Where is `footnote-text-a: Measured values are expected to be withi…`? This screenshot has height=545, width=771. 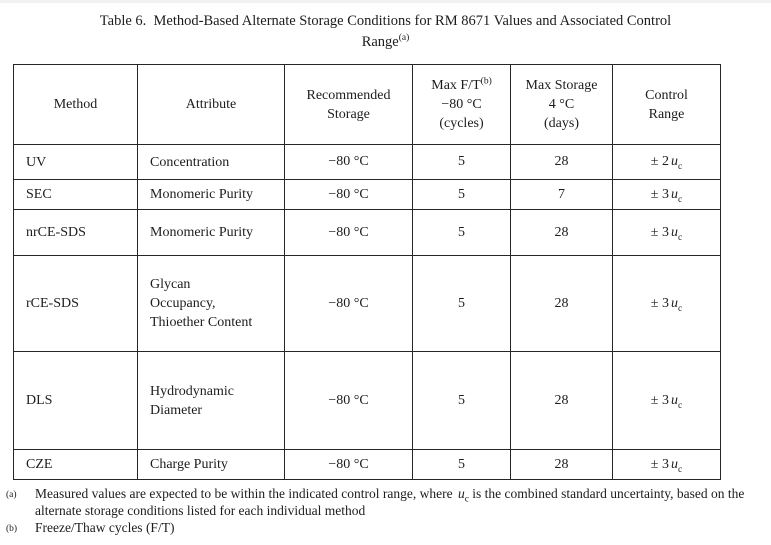 footnote-text-a: Measured values are expected to be withi… is located at coordinates (390, 502).